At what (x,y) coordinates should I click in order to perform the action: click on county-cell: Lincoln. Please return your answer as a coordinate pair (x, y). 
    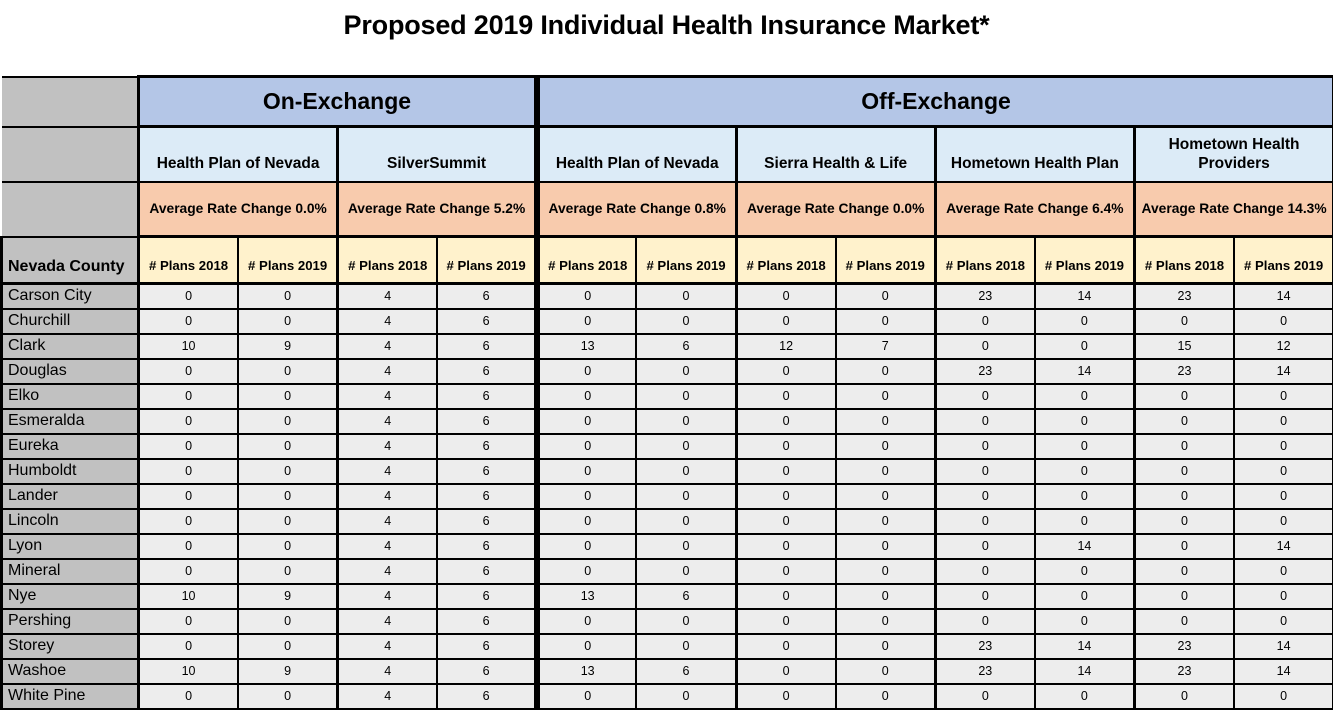
    Looking at the image, I should click on (70, 521).